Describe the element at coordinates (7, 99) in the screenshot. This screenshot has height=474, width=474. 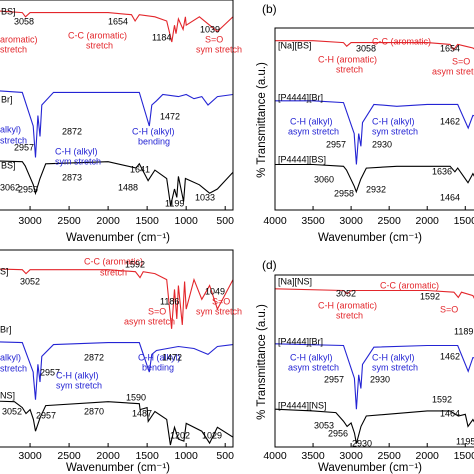
I see `annotation: Br]` at that location.